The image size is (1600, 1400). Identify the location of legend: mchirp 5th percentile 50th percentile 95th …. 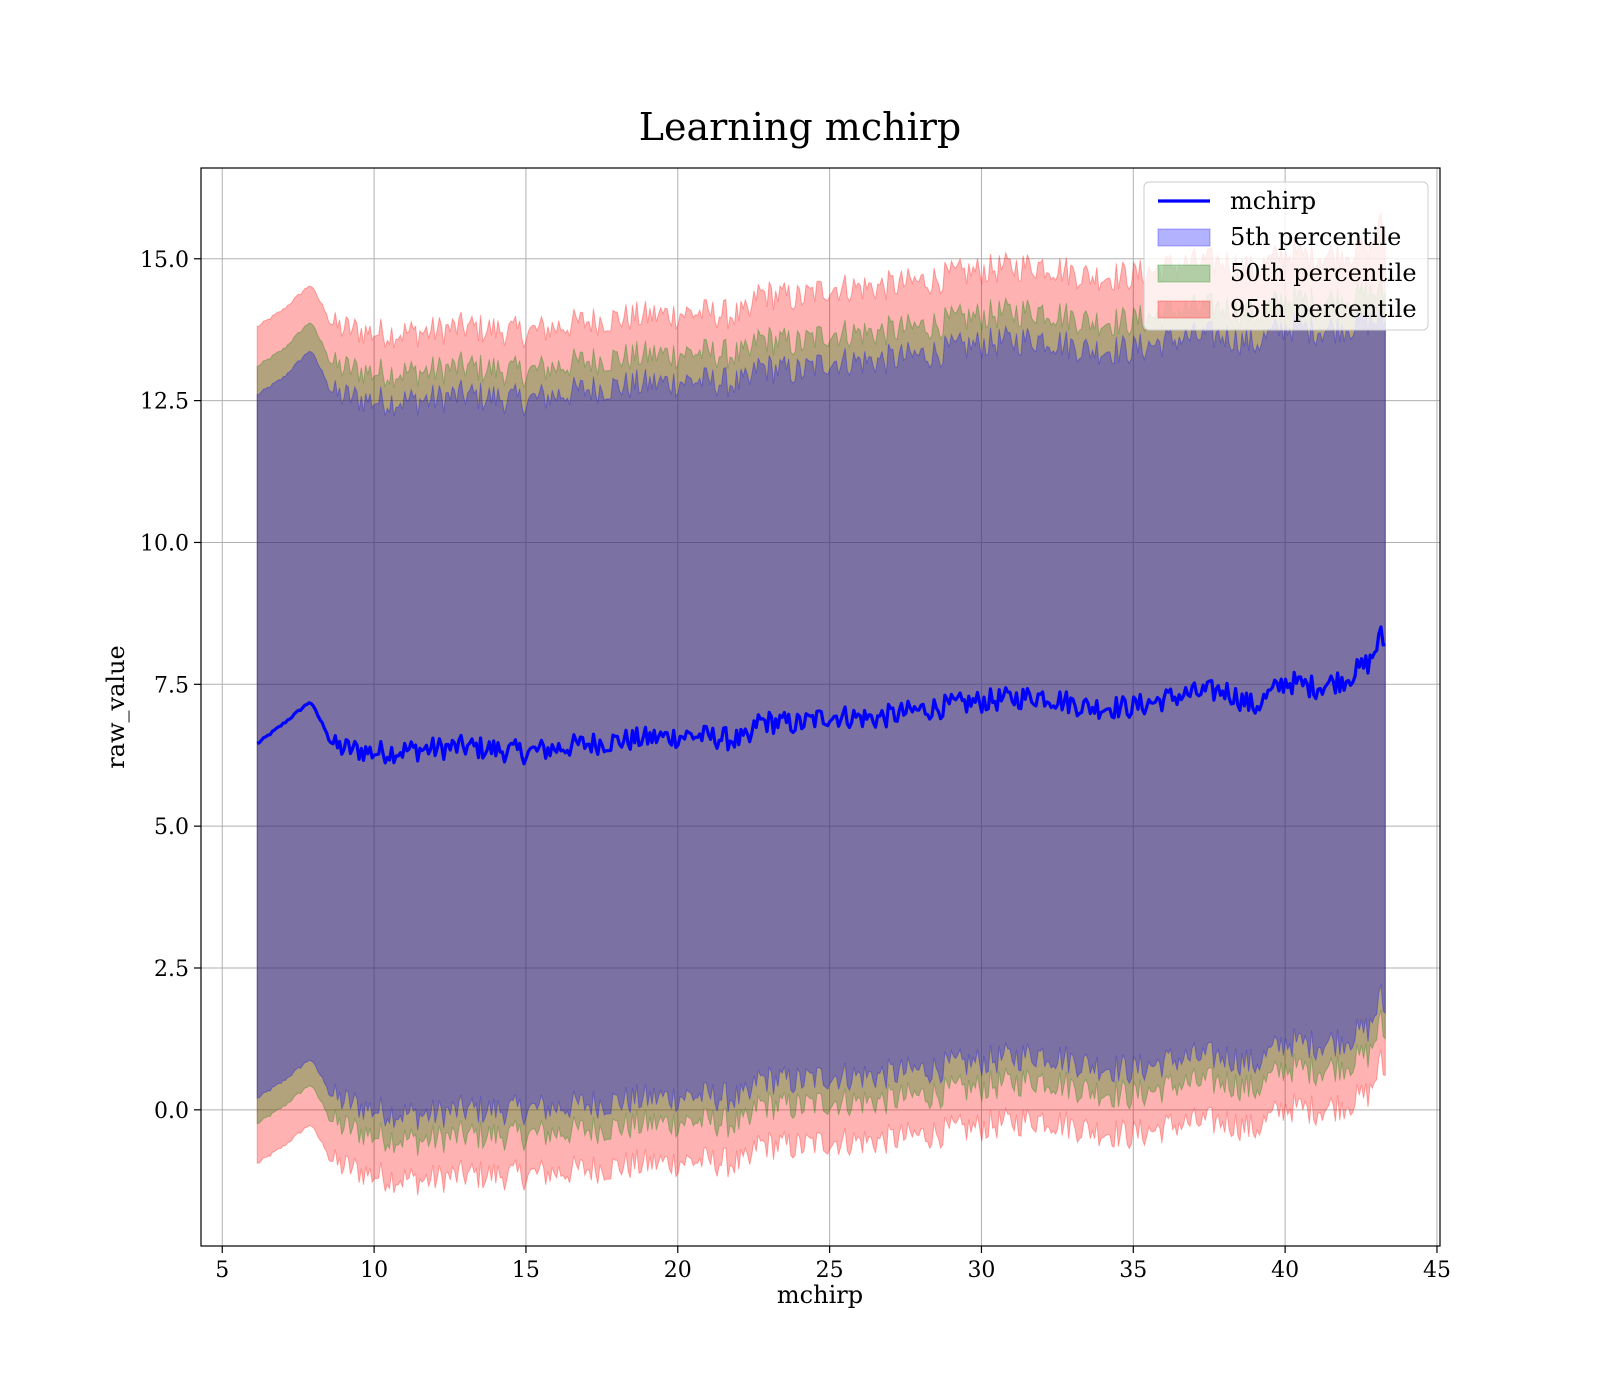
(1286, 256).